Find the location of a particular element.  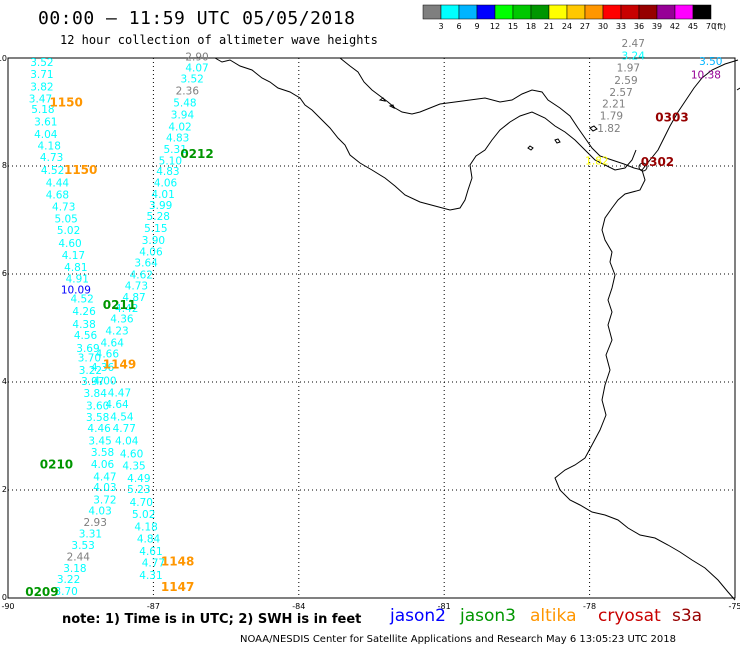

wave-height-value: 4.00 is located at coordinates (104, 382).